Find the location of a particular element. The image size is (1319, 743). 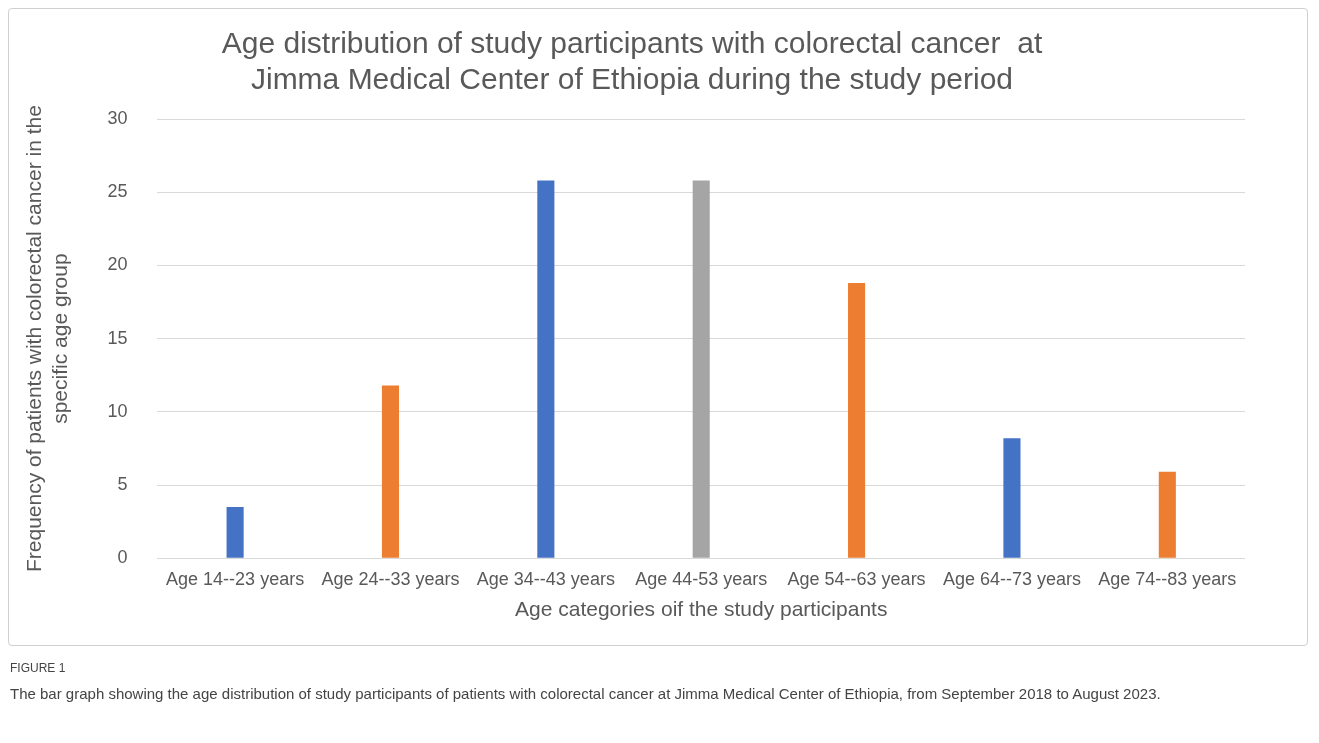

x-tick-label: Age 74--83 years is located at coordinates (1167, 578).